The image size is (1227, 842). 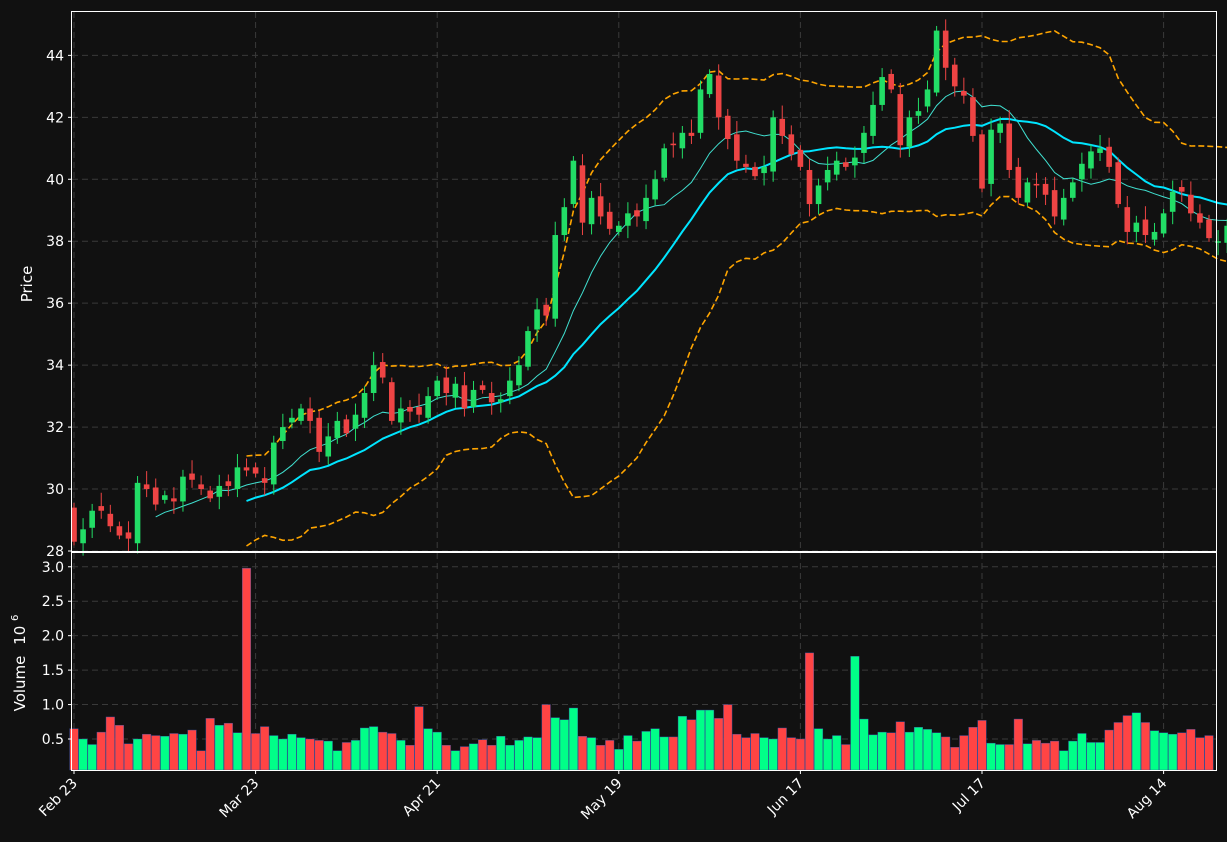 What do you see at coordinates (55, 366) in the screenshot?
I see `price-tick-label: 34` at bounding box center [55, 366].